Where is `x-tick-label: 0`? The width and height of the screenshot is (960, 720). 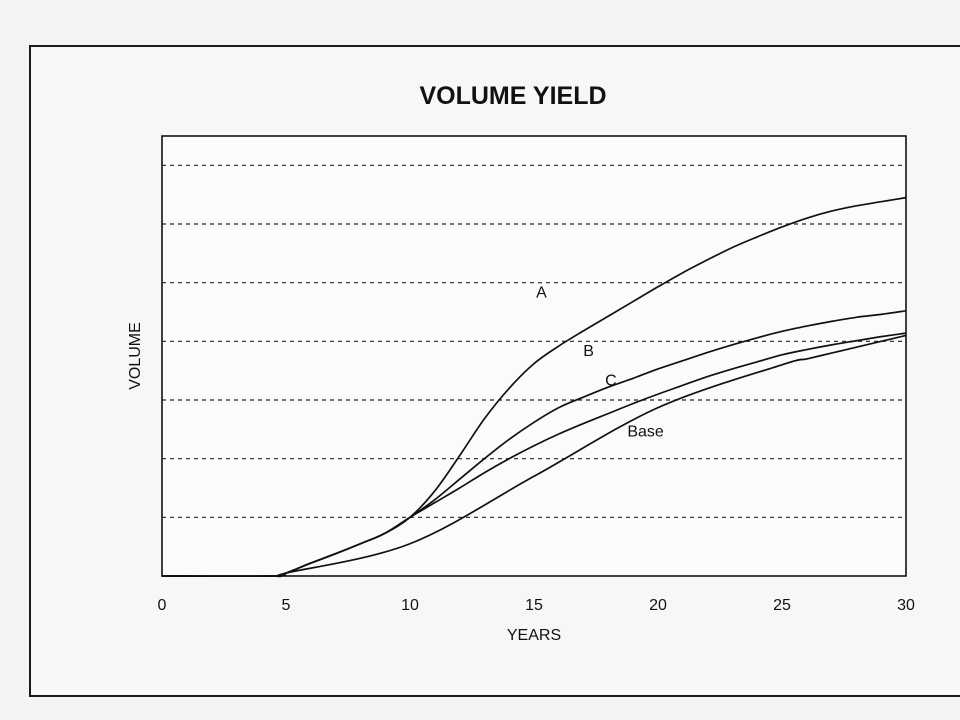 x-tick-label: 0 is located at coordinates (162, 605).